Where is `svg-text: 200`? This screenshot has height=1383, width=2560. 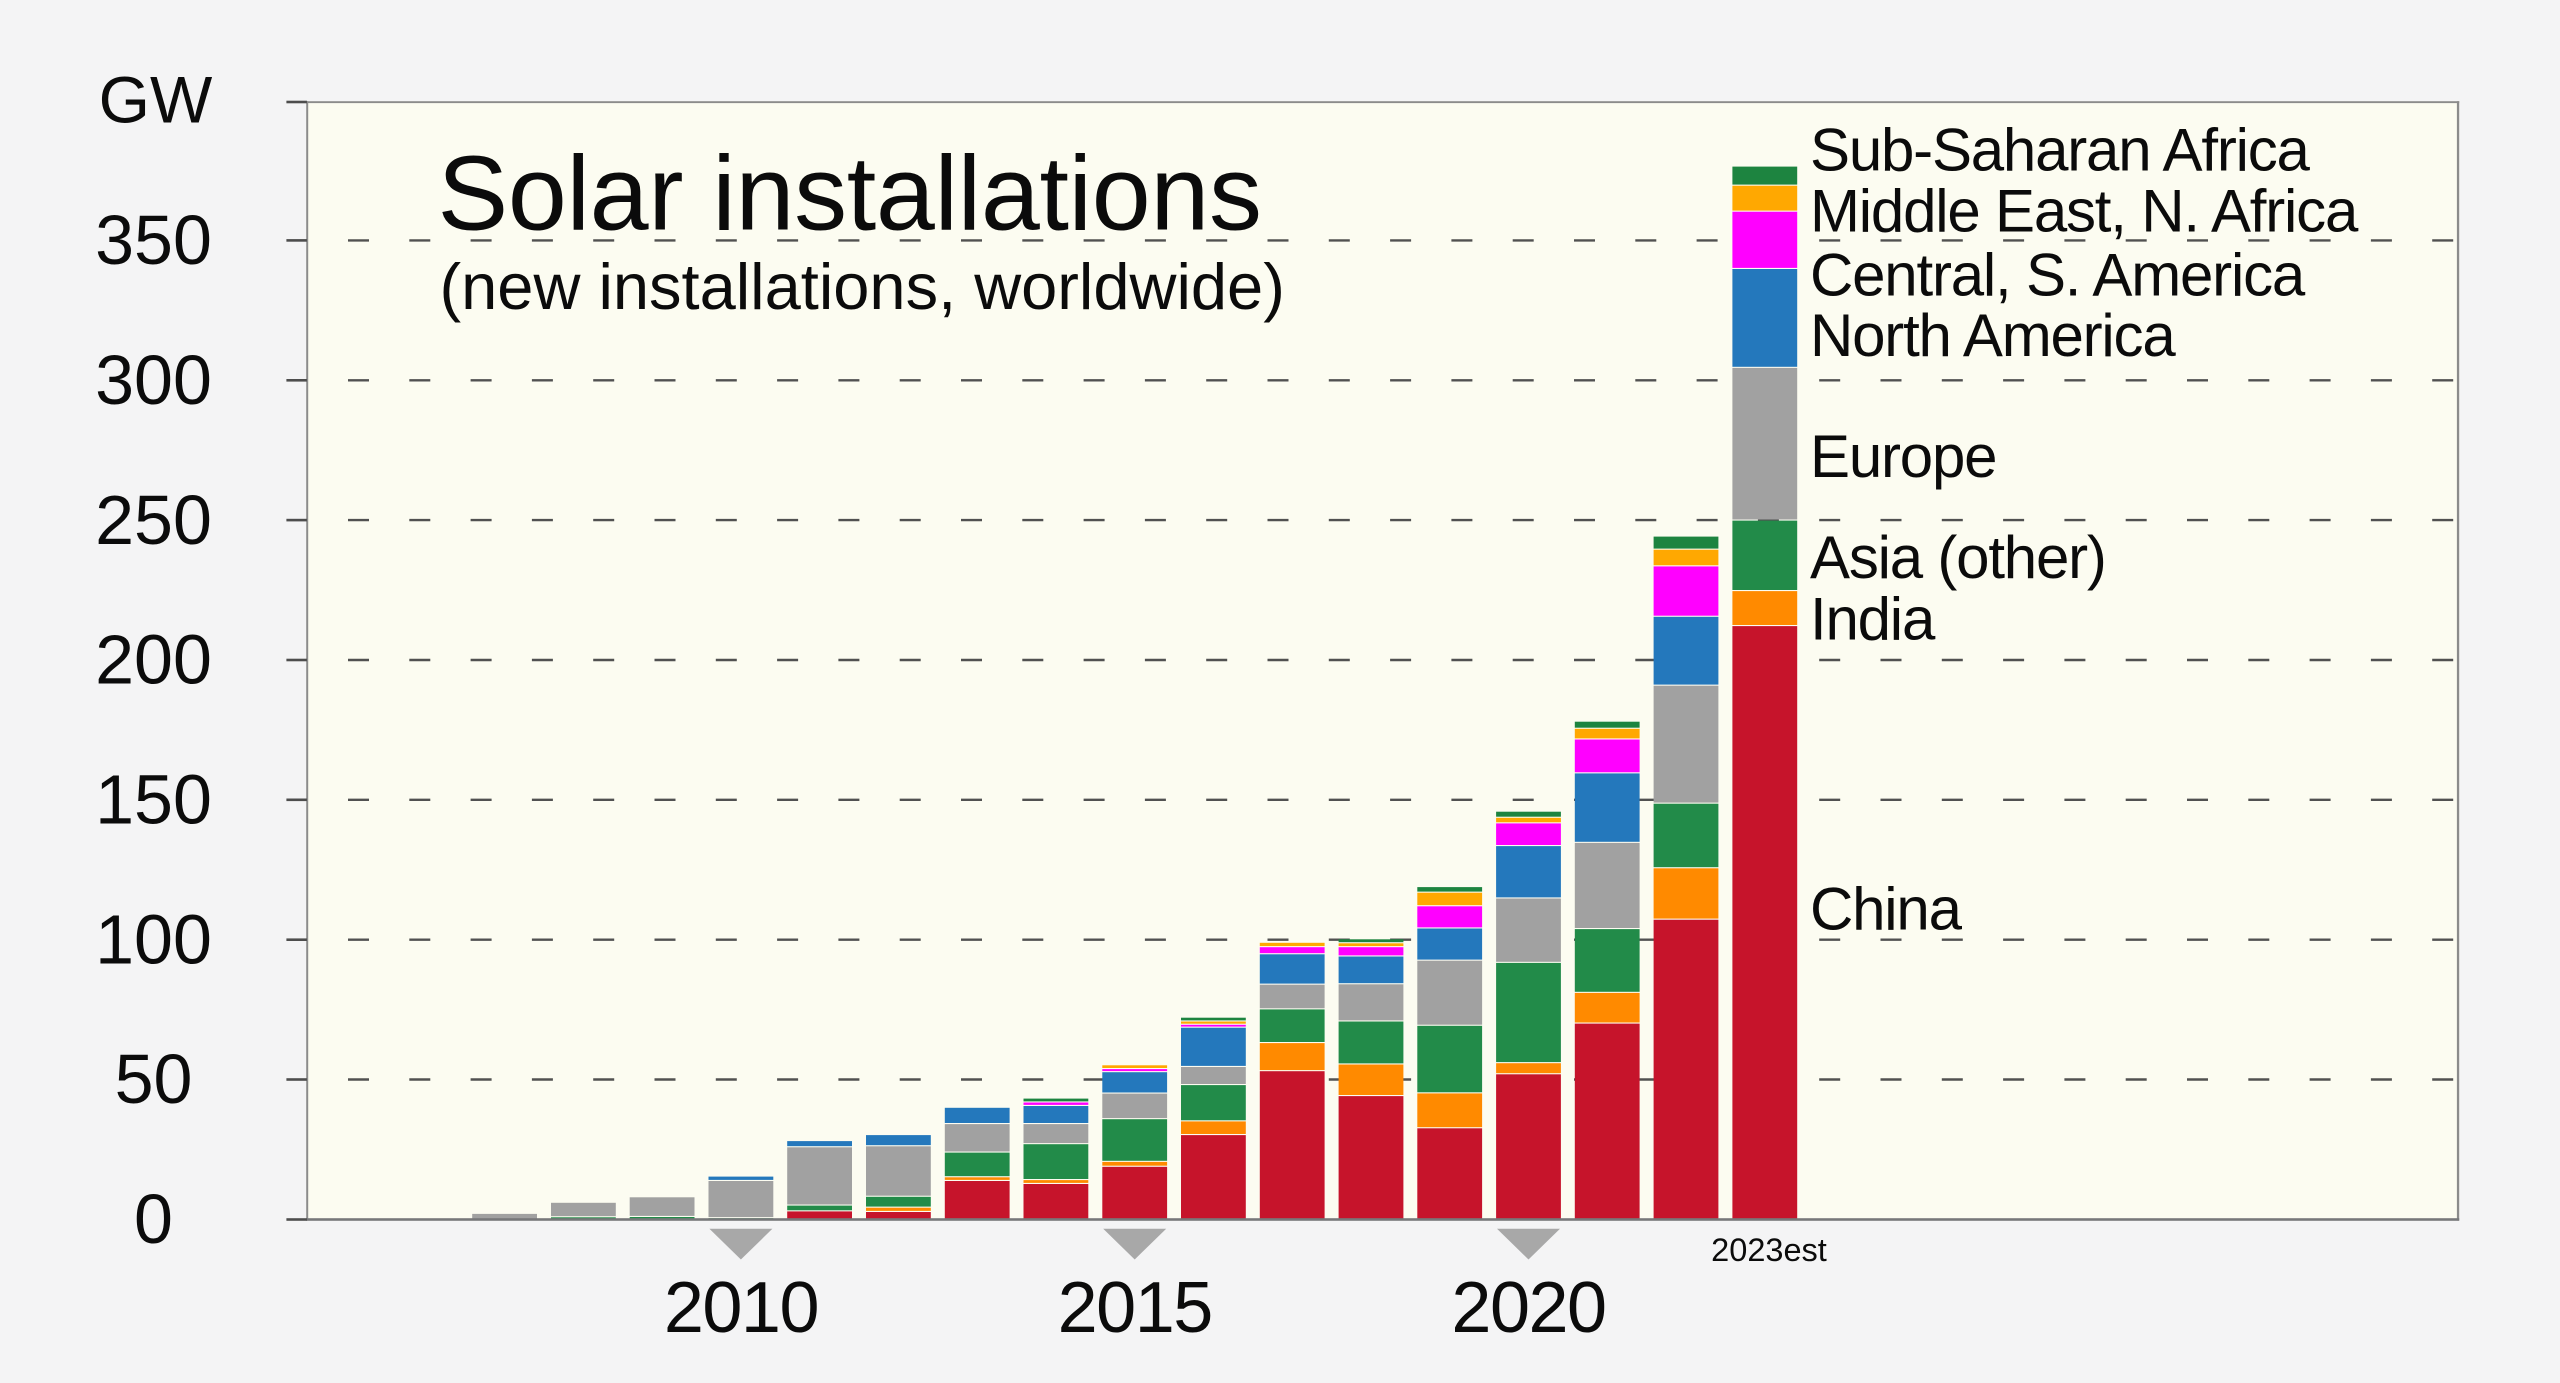
svg-text: 200 is located at coordinates (153, 660).